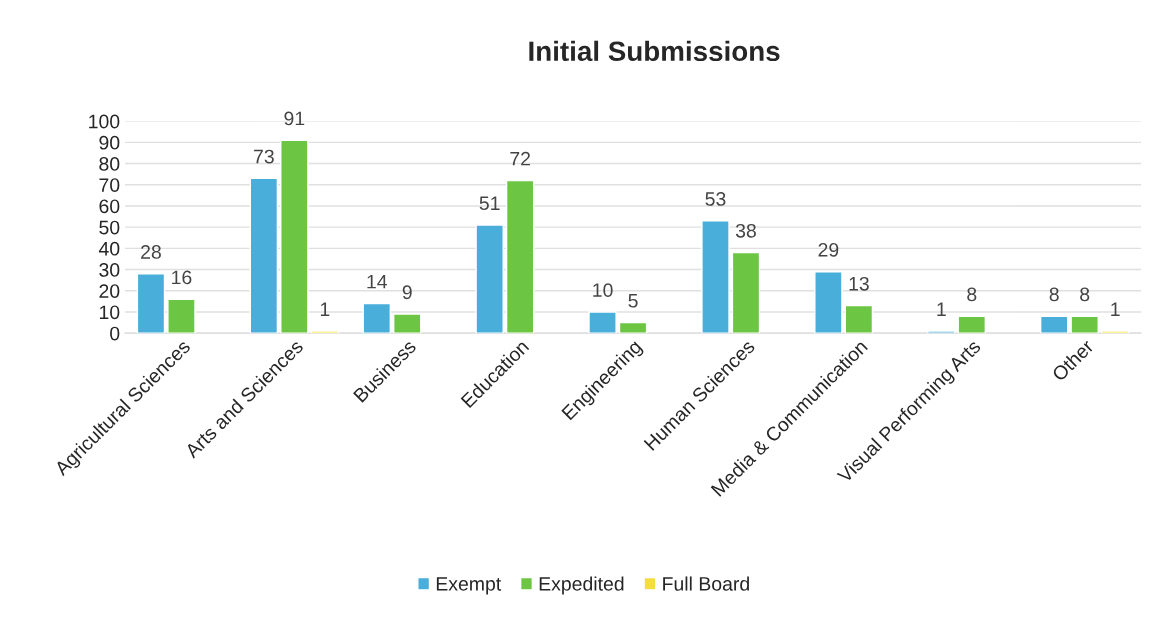 The width and height of the screenshot is (1168, 631). I want to click on data-label: 10, so click(603, 290).